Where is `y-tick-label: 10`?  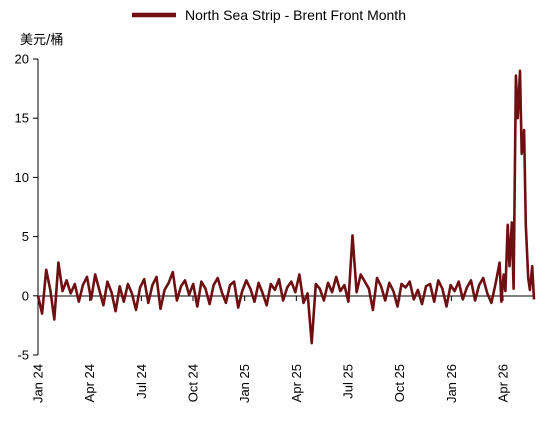
y-tick-label: 10 is located at coordinates (22, 177).